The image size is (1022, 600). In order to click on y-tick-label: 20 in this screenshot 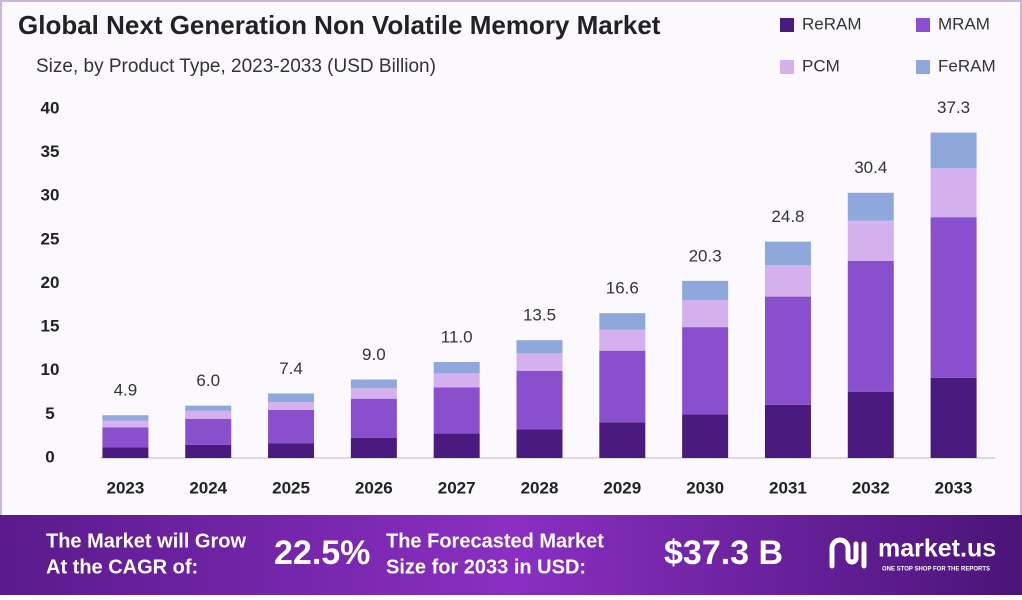, I will do `click(50, 282)`.